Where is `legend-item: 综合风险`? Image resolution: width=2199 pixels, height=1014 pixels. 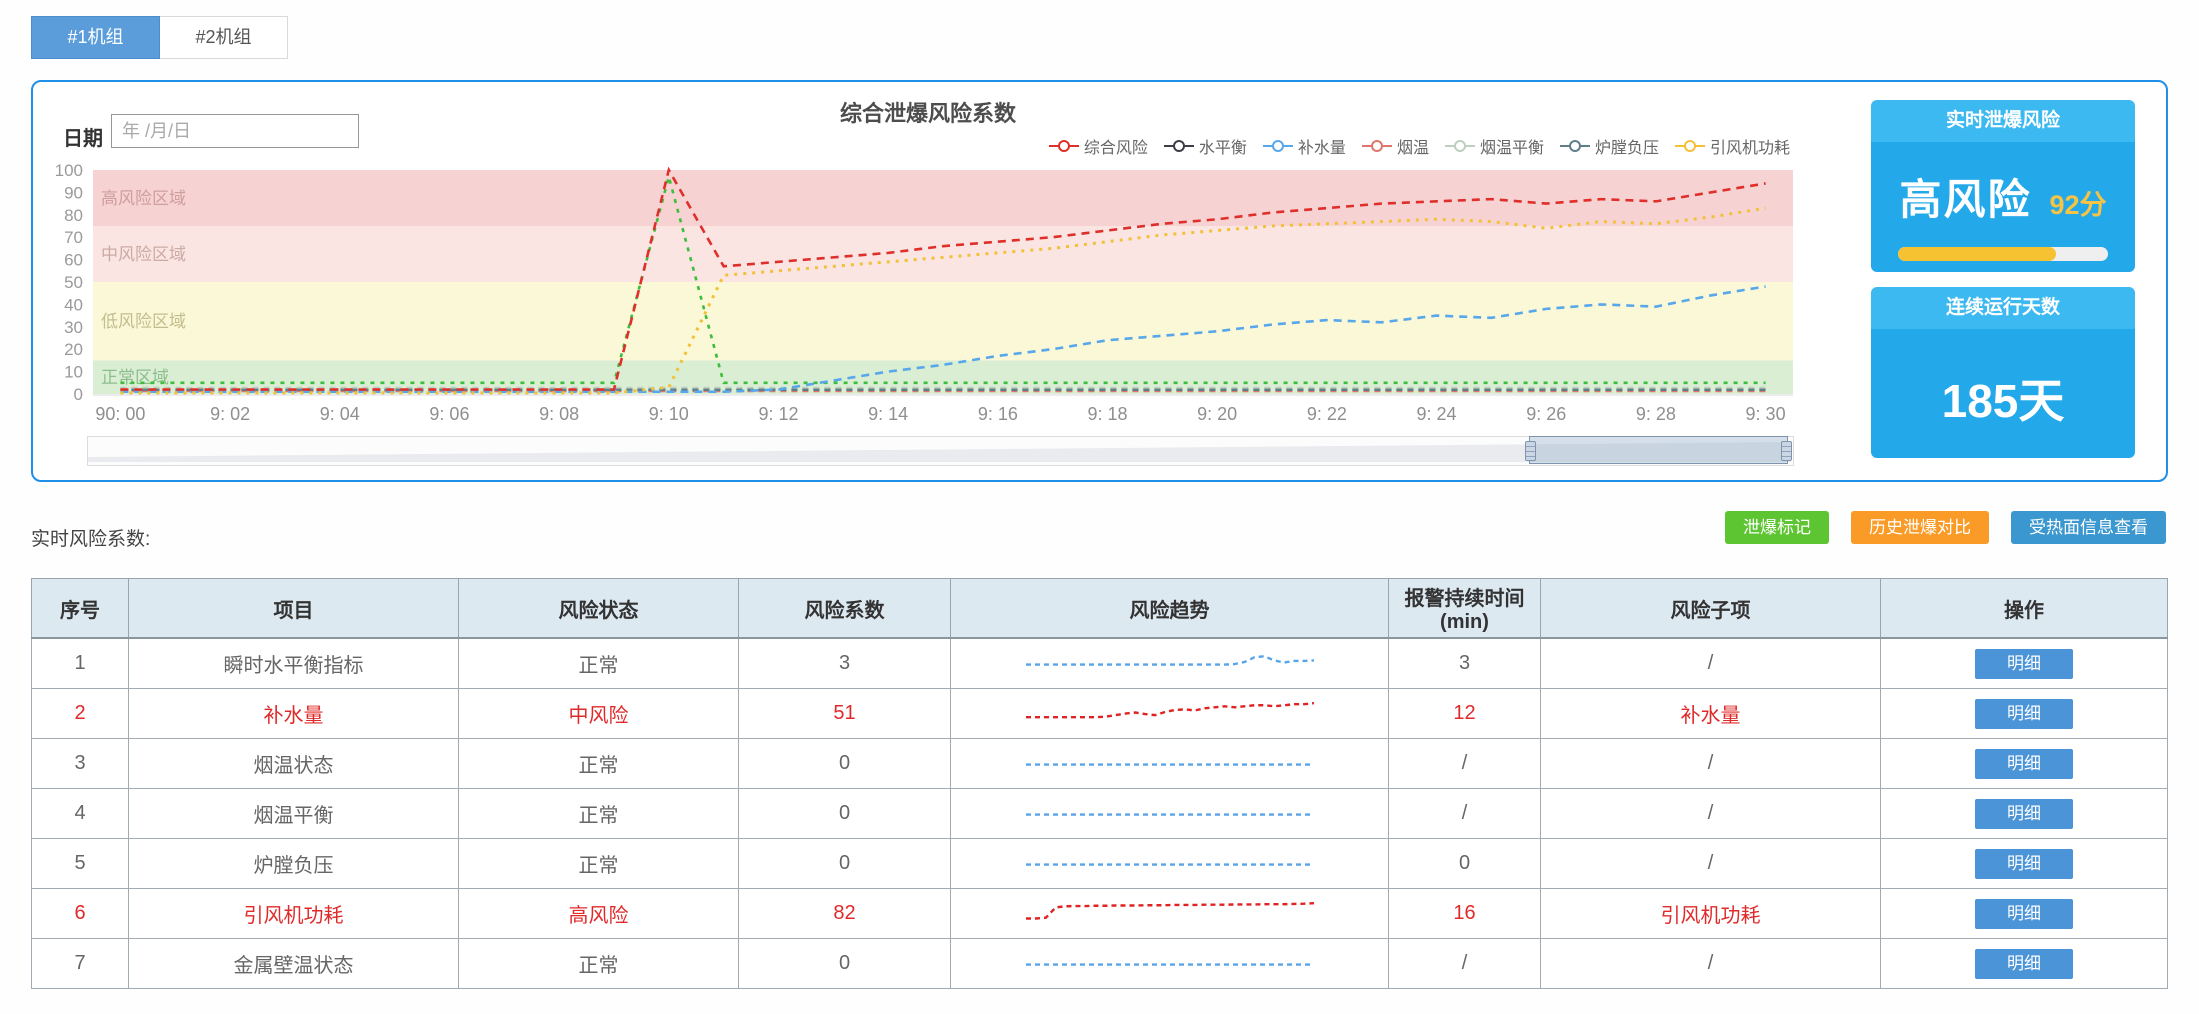 legend-item: 综合风险 is located at coordinates (1098, 146).